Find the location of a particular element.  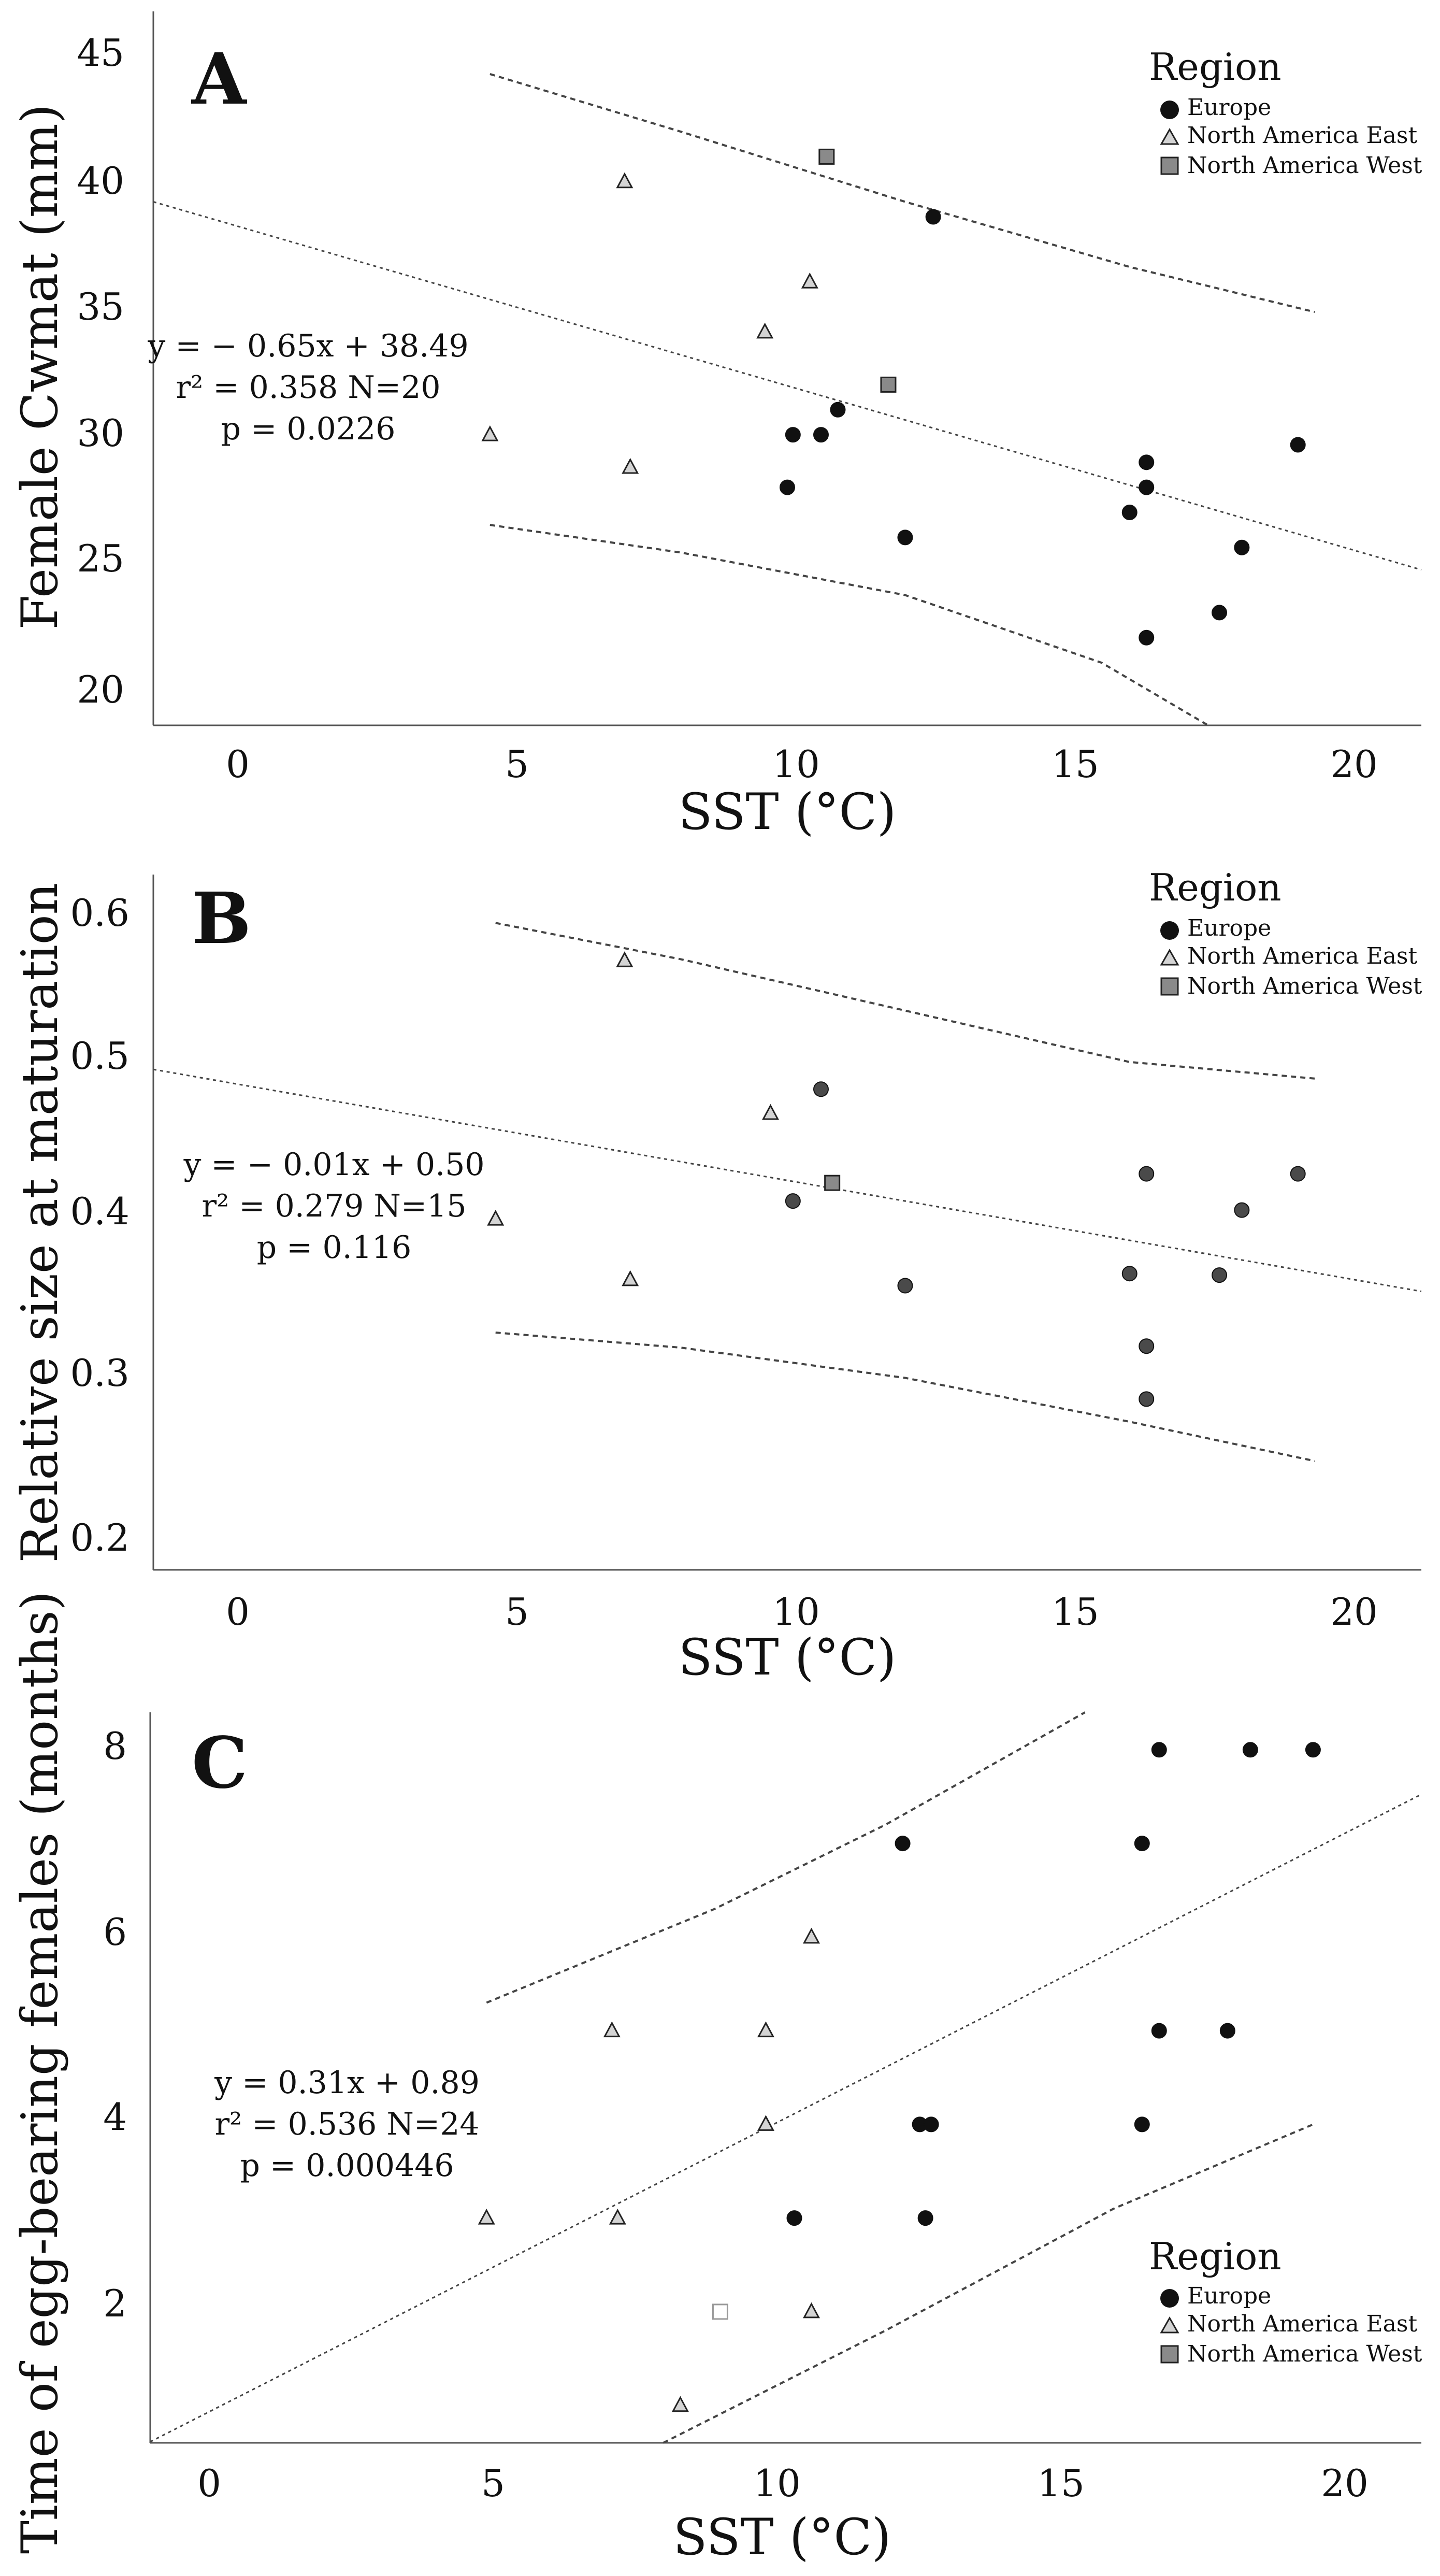

y-tick-label: 2 is located at coordinates (115, 2303).